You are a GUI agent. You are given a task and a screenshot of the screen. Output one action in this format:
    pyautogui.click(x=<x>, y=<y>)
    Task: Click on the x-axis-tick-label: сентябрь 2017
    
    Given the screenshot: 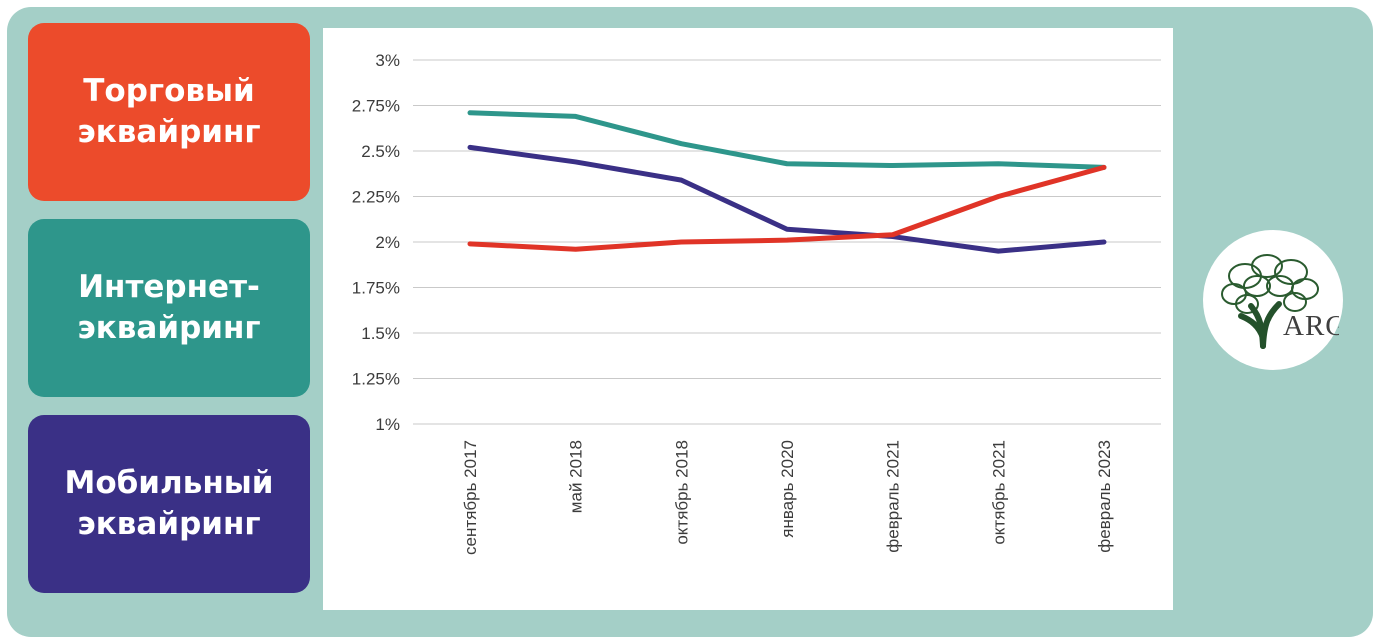 What is the action you would take?
    pyautogui.click(x=470, y=497)
    